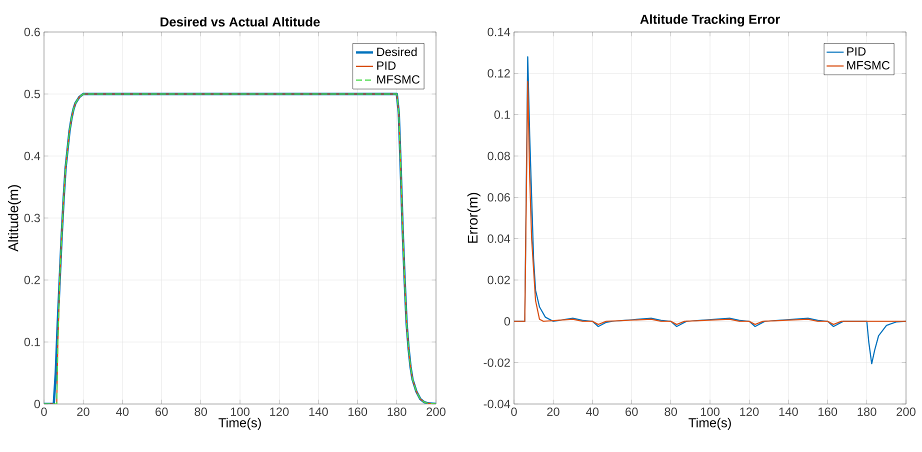 The image size is (922, 452). Describe the element at coordinates (710, 20) in the screenshot. I see `chart-title: Altitude Tracking Error` at that location.